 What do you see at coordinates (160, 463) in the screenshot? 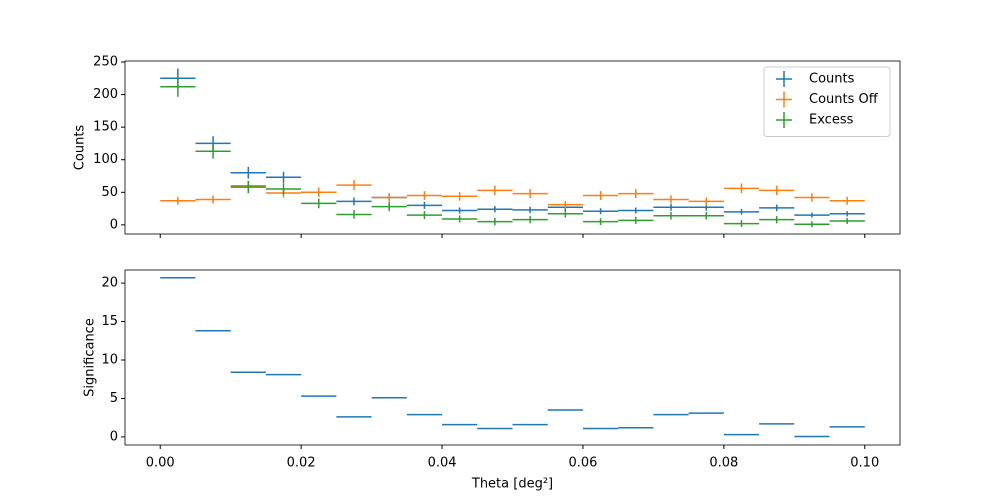
I see `x-tick-label: 0.00` at bounding box center [160, 463].